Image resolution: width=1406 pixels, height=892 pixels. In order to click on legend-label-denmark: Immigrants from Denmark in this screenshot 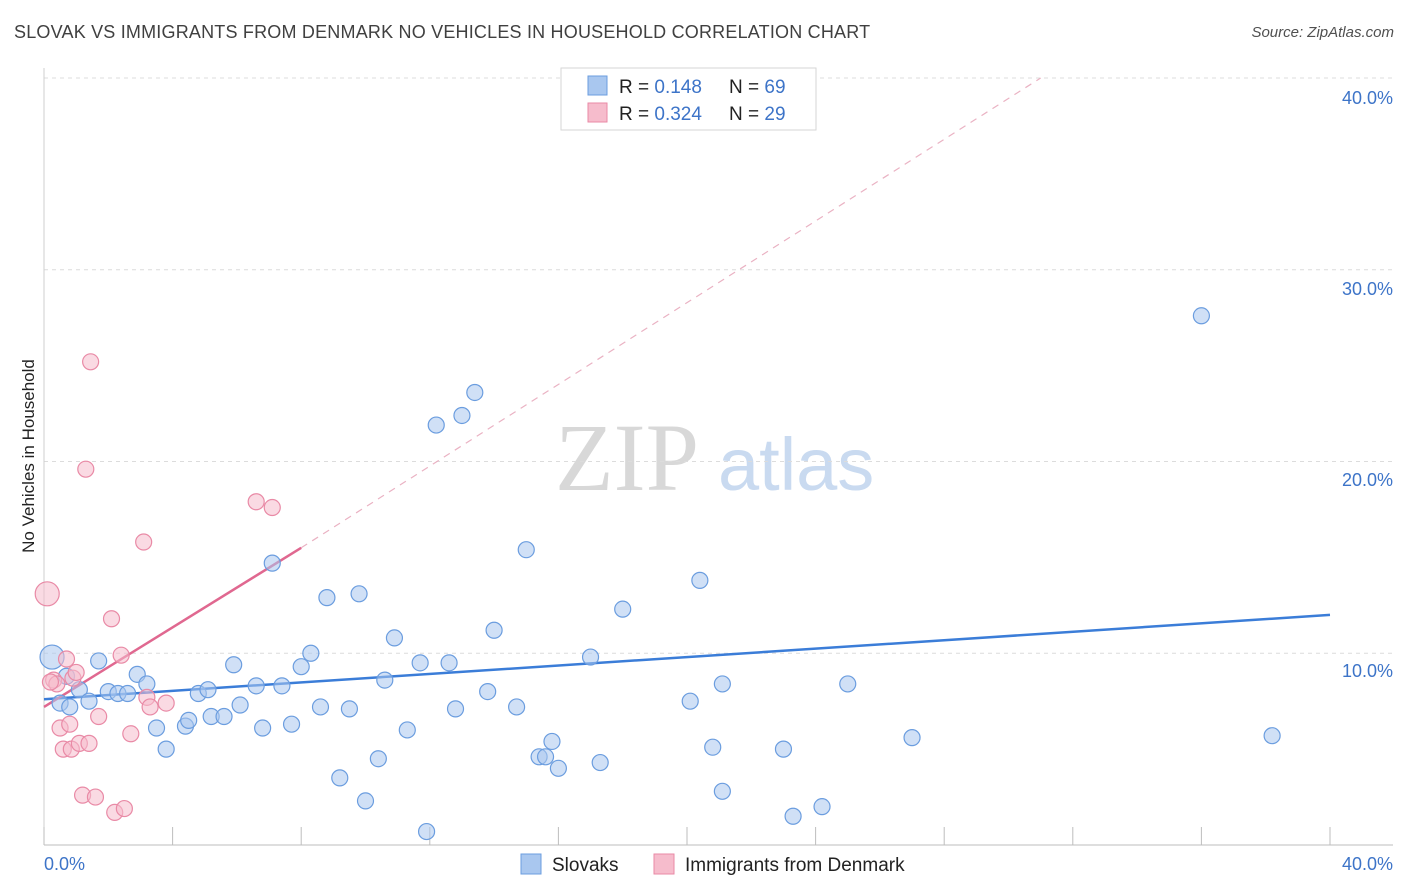, I will do `click(795, 865)`.